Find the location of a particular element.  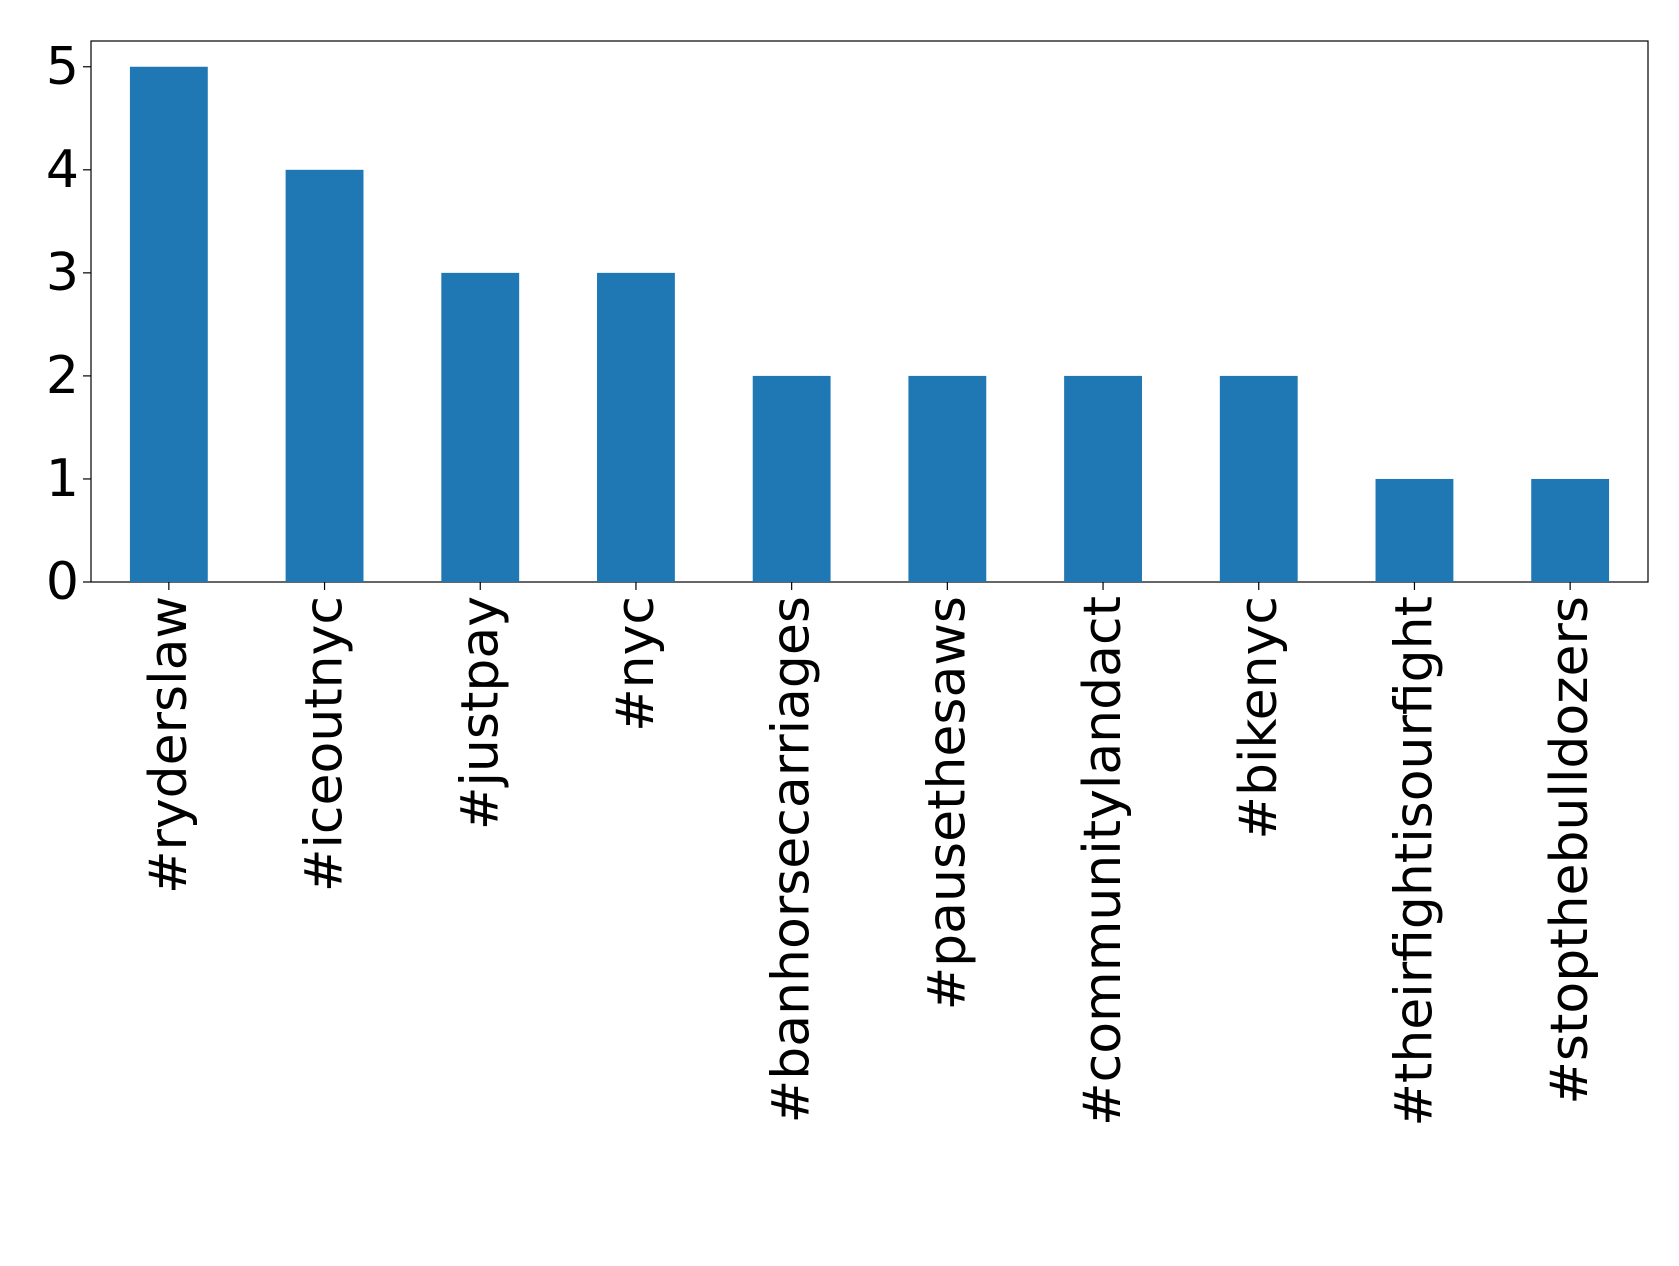

x-tick-label: #theirfightisourfight is located at coordinates (1414, 861).